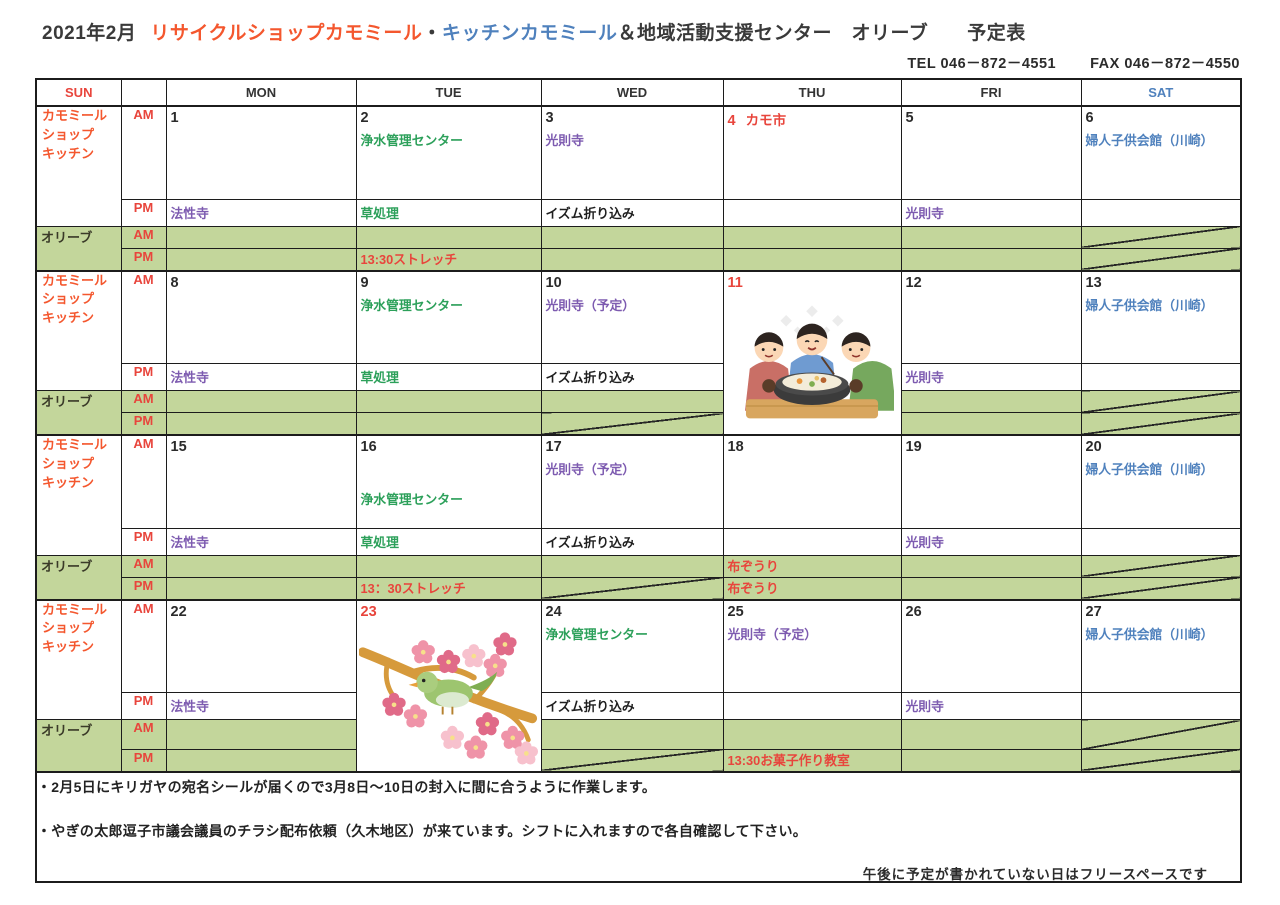  Describe the element at coordinates (75, 115) in the screenshot. I see `shop-label-line: カモミール` at that location.